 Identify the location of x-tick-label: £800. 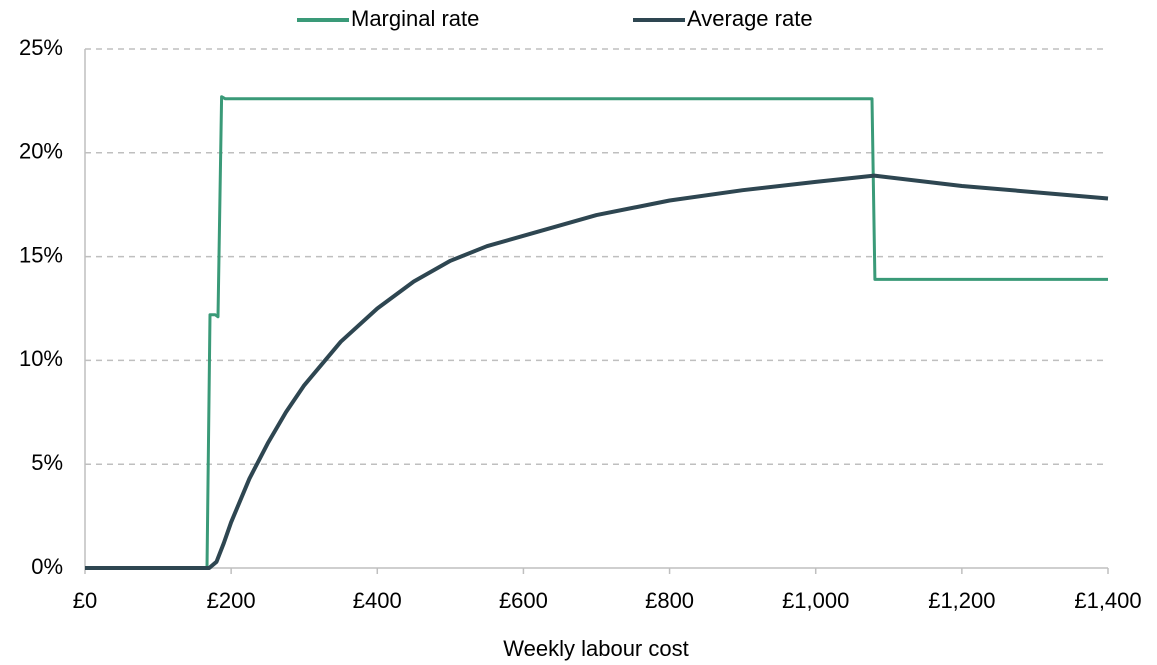
(669, 600).